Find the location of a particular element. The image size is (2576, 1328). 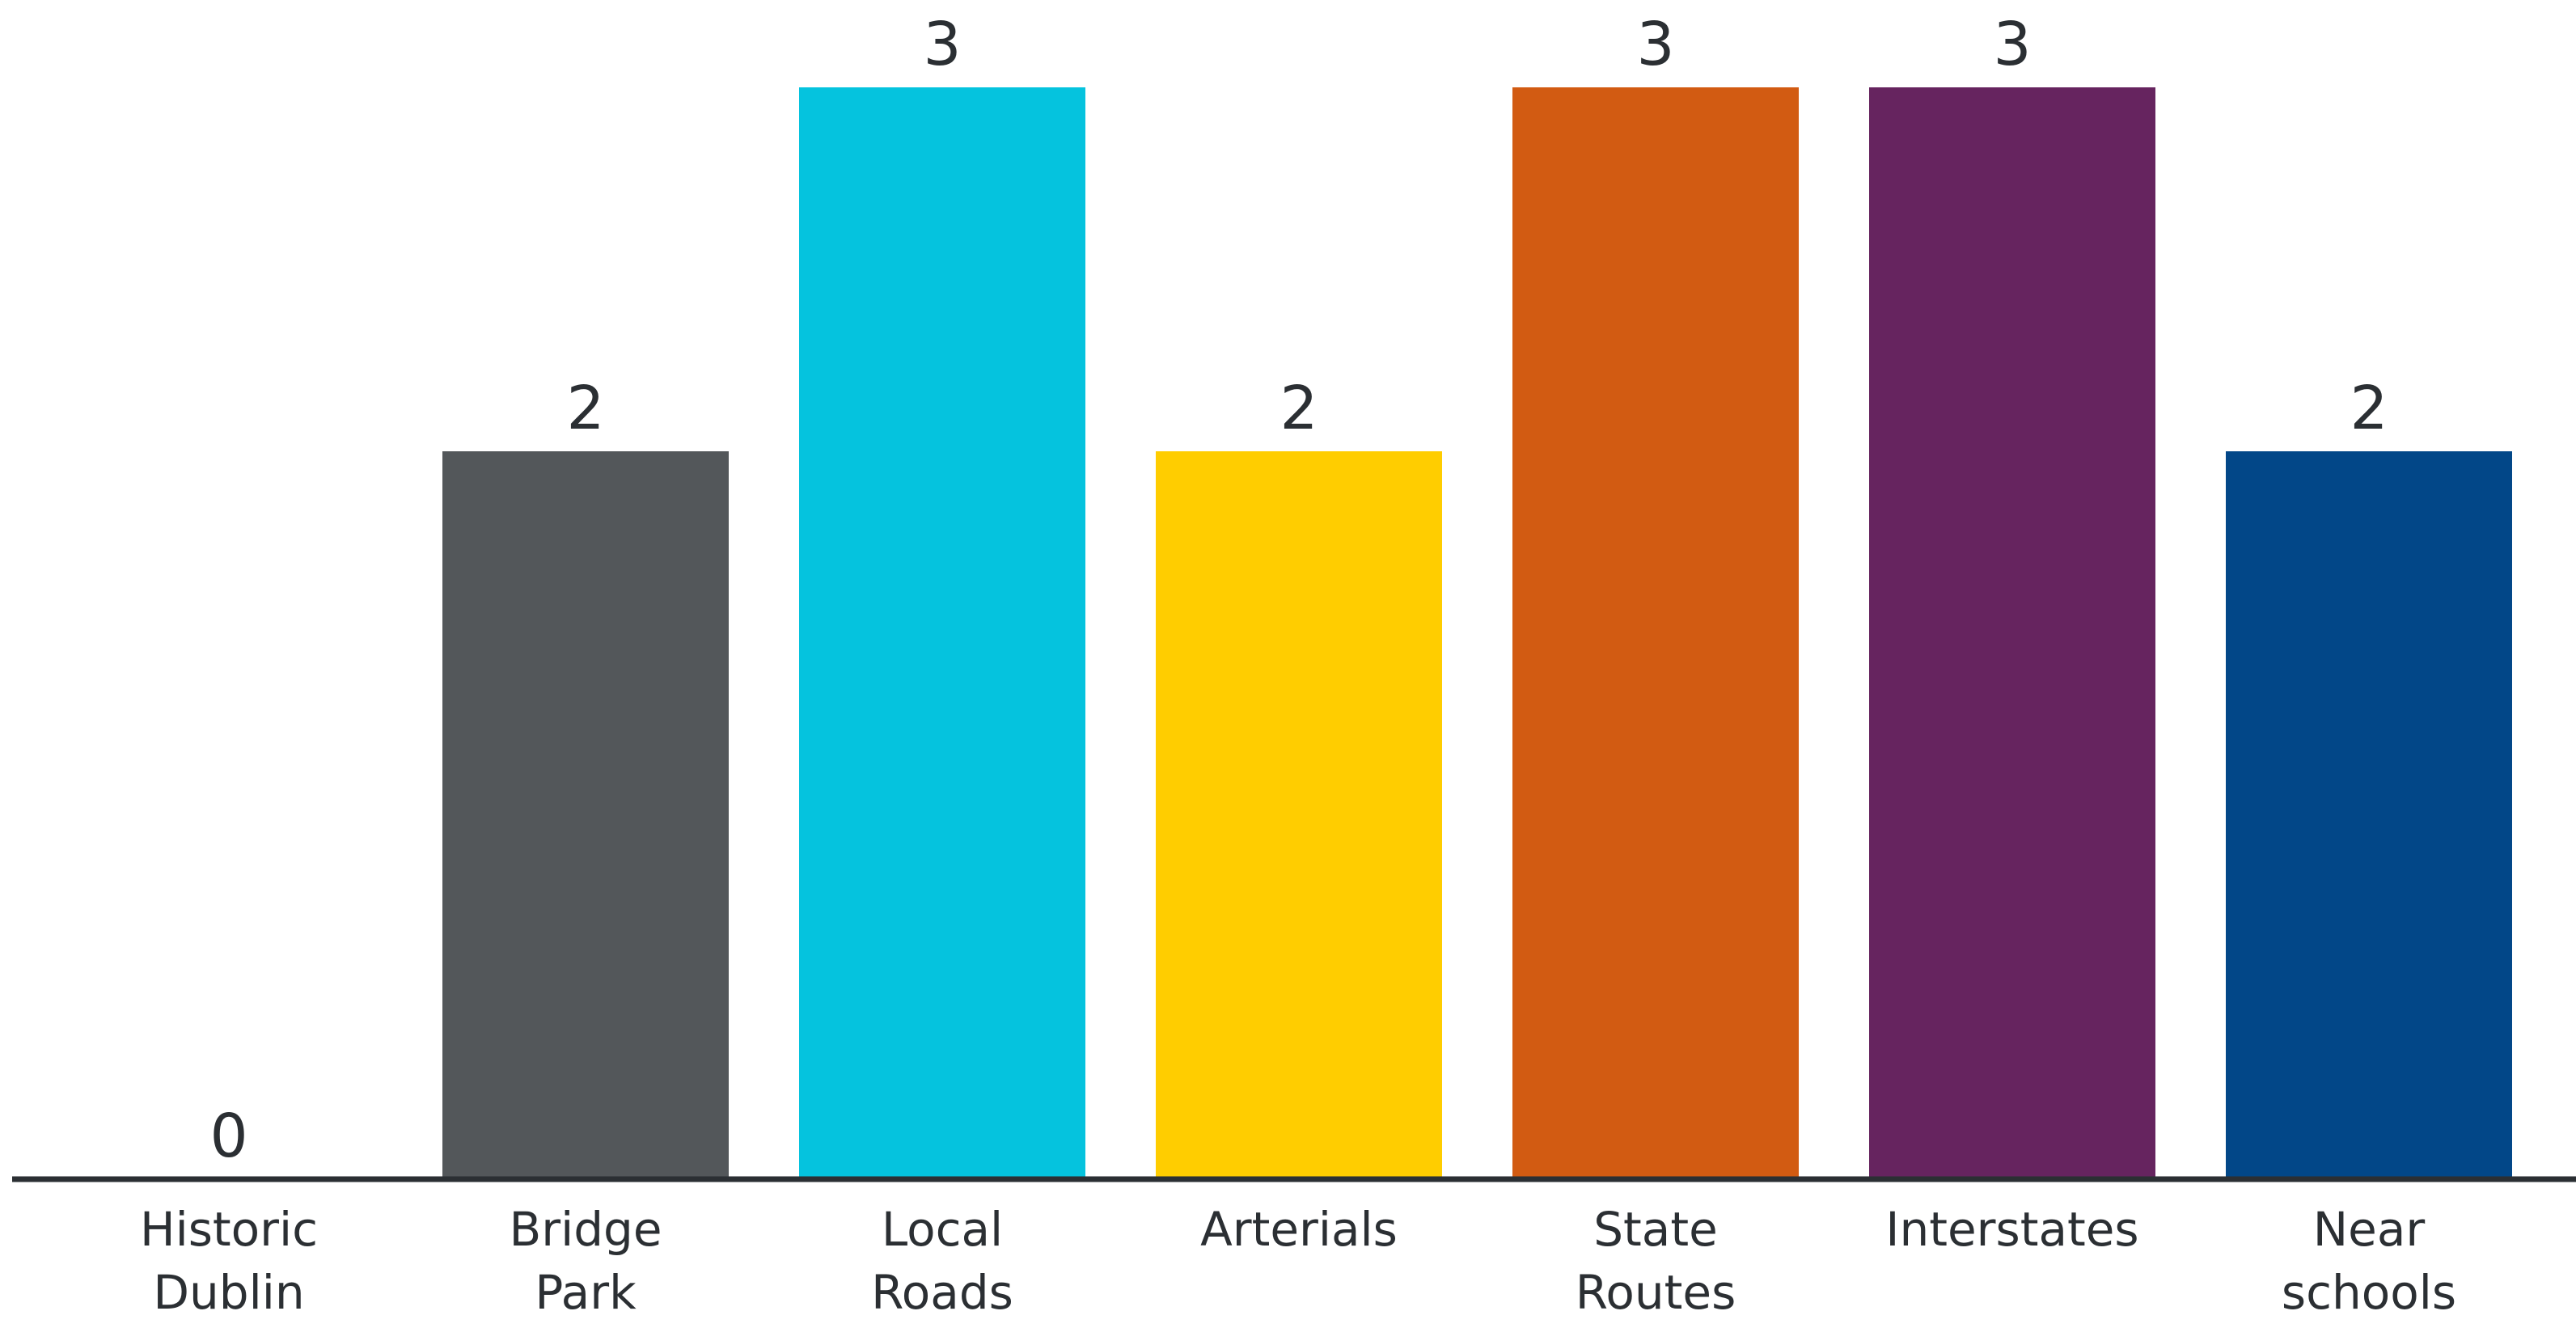

x-tick-label: Near schools is located at coordinates (2369, 1261).